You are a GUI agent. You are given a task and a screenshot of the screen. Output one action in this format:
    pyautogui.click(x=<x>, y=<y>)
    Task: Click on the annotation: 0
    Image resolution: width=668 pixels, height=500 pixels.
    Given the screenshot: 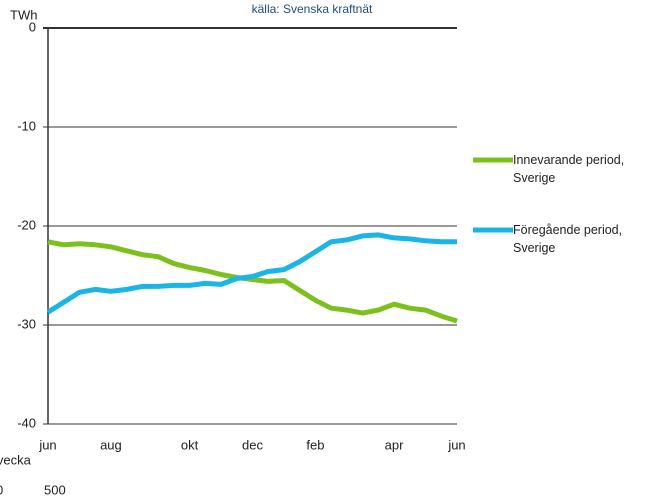 What is the action you would take?
    pyautogui.click(x=1, y=489)
    